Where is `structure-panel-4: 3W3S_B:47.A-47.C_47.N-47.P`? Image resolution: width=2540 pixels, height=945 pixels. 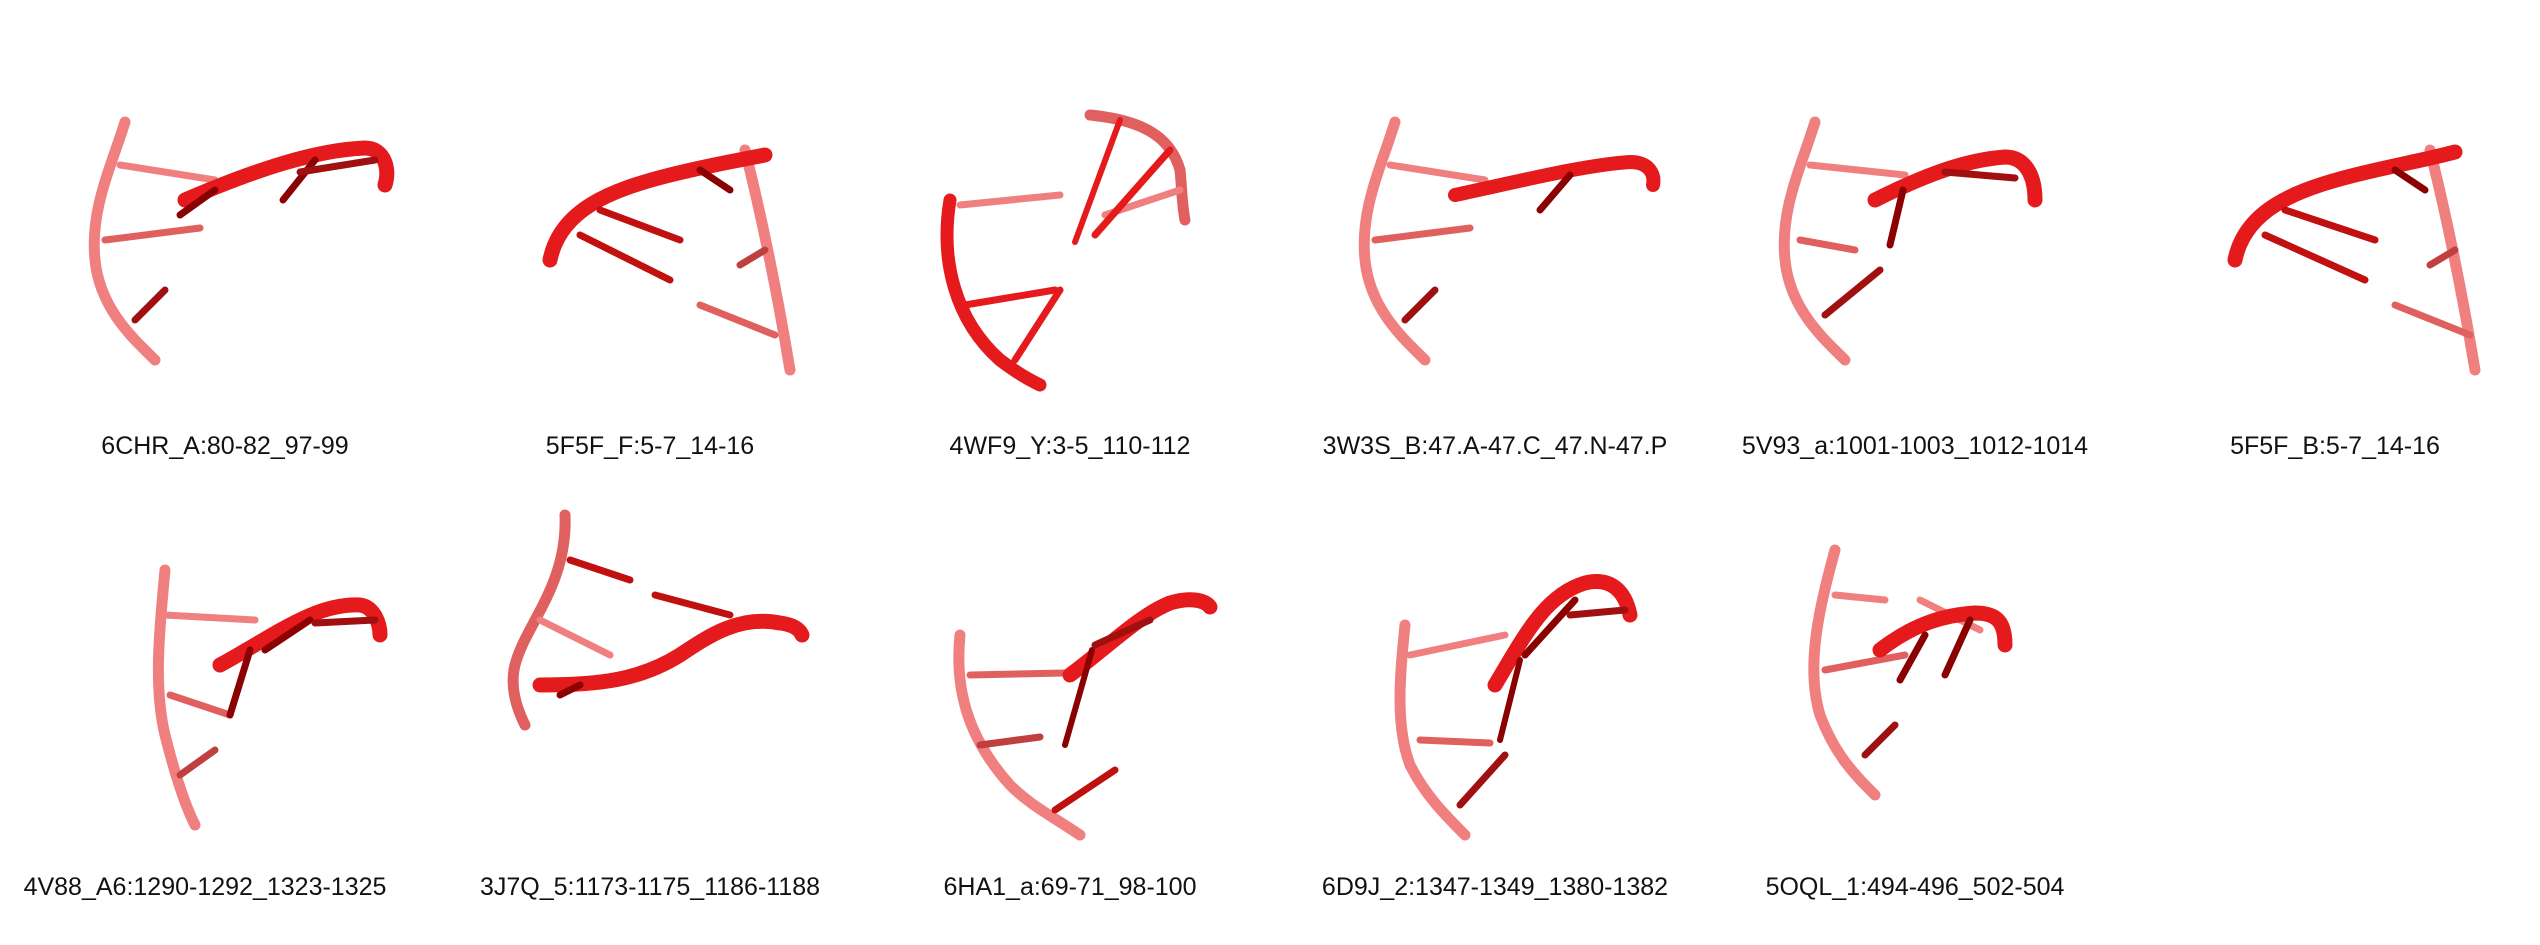 structure-panel-4: 3W3S_B:47.A-47.C_47.N-47.P is located at coordinates (1495, 280).